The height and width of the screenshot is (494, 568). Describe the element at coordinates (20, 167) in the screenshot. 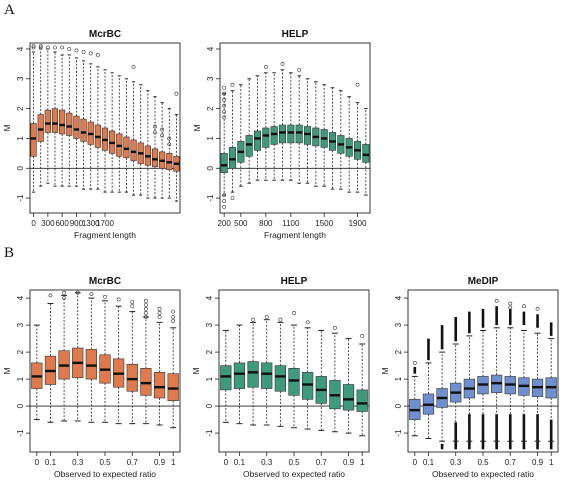

I see `y-tick-label: 0` at that location.